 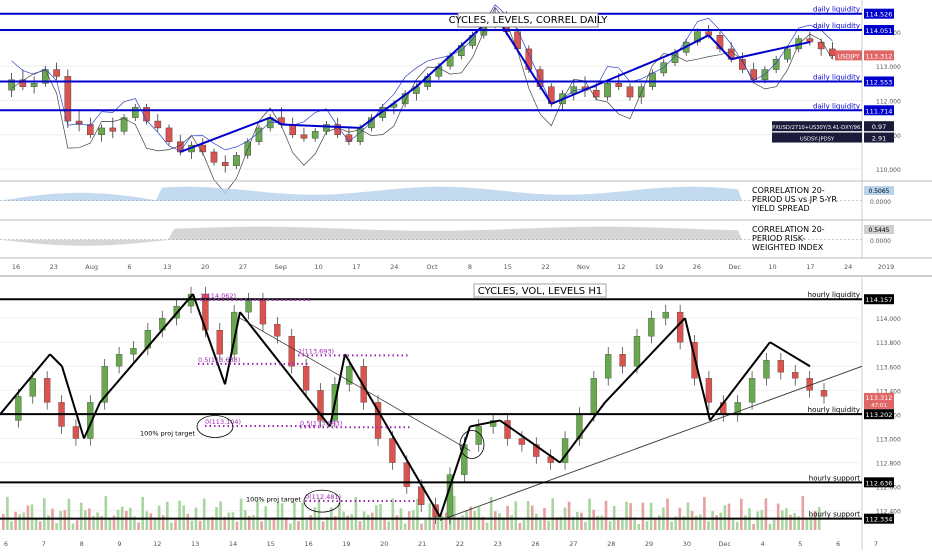 What do you see at coordinates (687, 544) in the screenshot?
I see `bottom-x-tick: 30` at bounding box center [687, 544].